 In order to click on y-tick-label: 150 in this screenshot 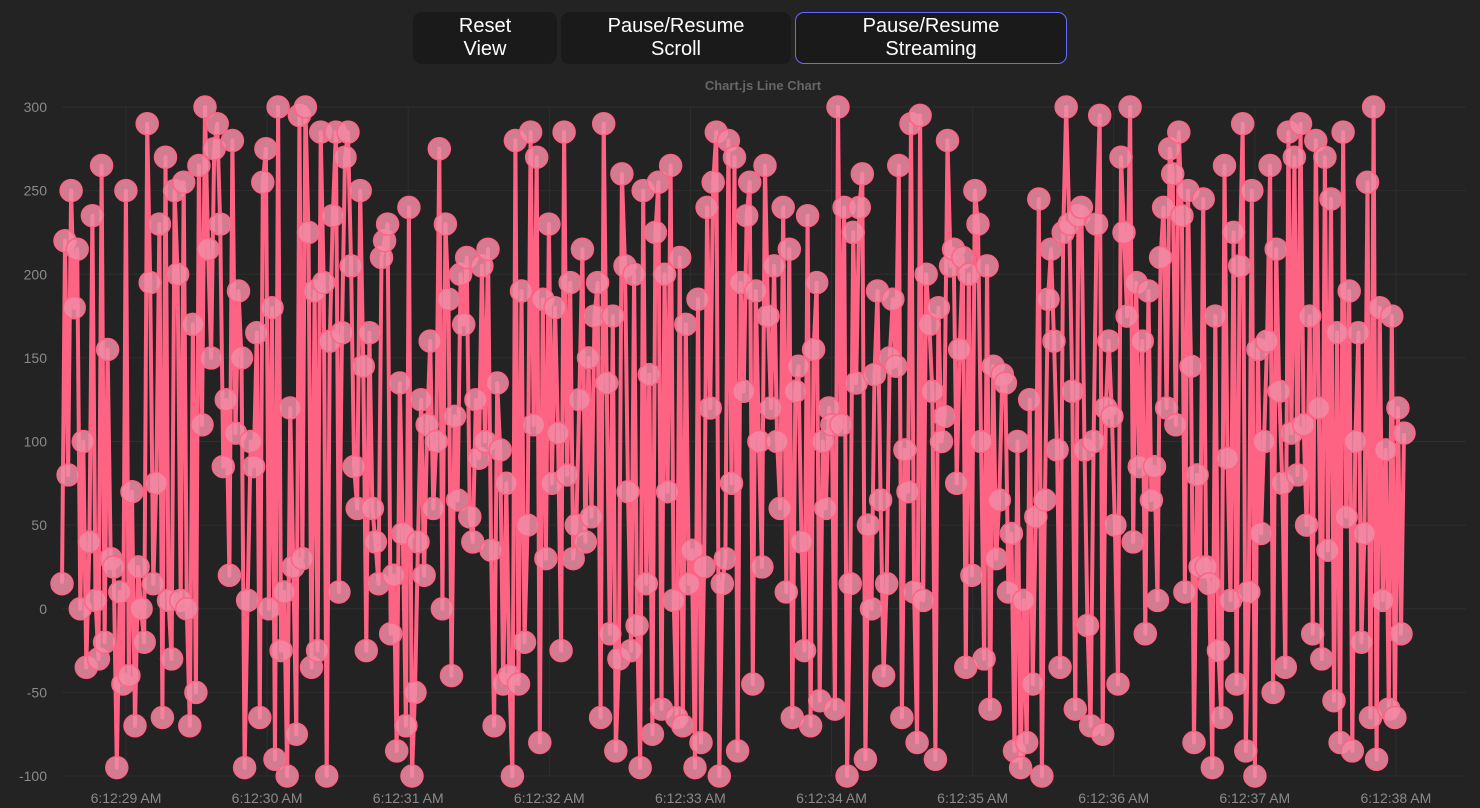, I will do `click(36, 358)`.